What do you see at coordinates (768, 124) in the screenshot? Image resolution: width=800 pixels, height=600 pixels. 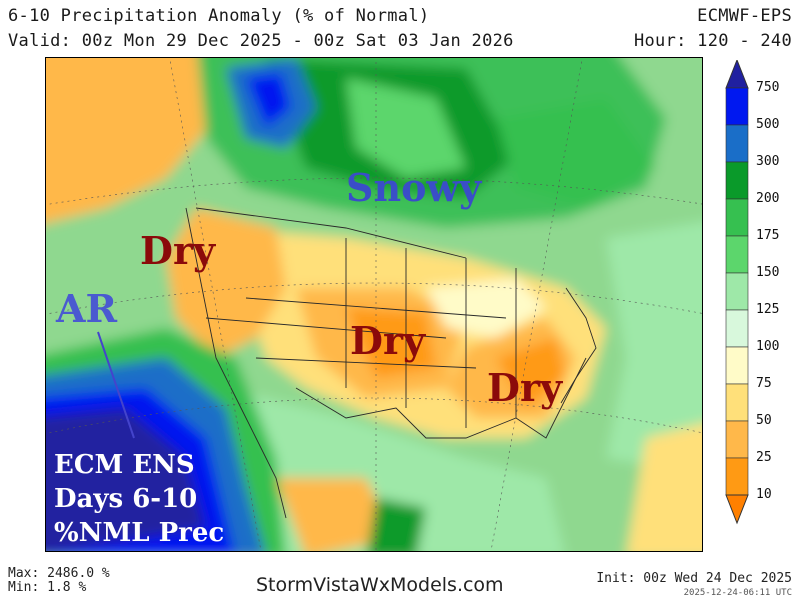 I see `colorbar-label: 500` at bounding box center [768, 124].